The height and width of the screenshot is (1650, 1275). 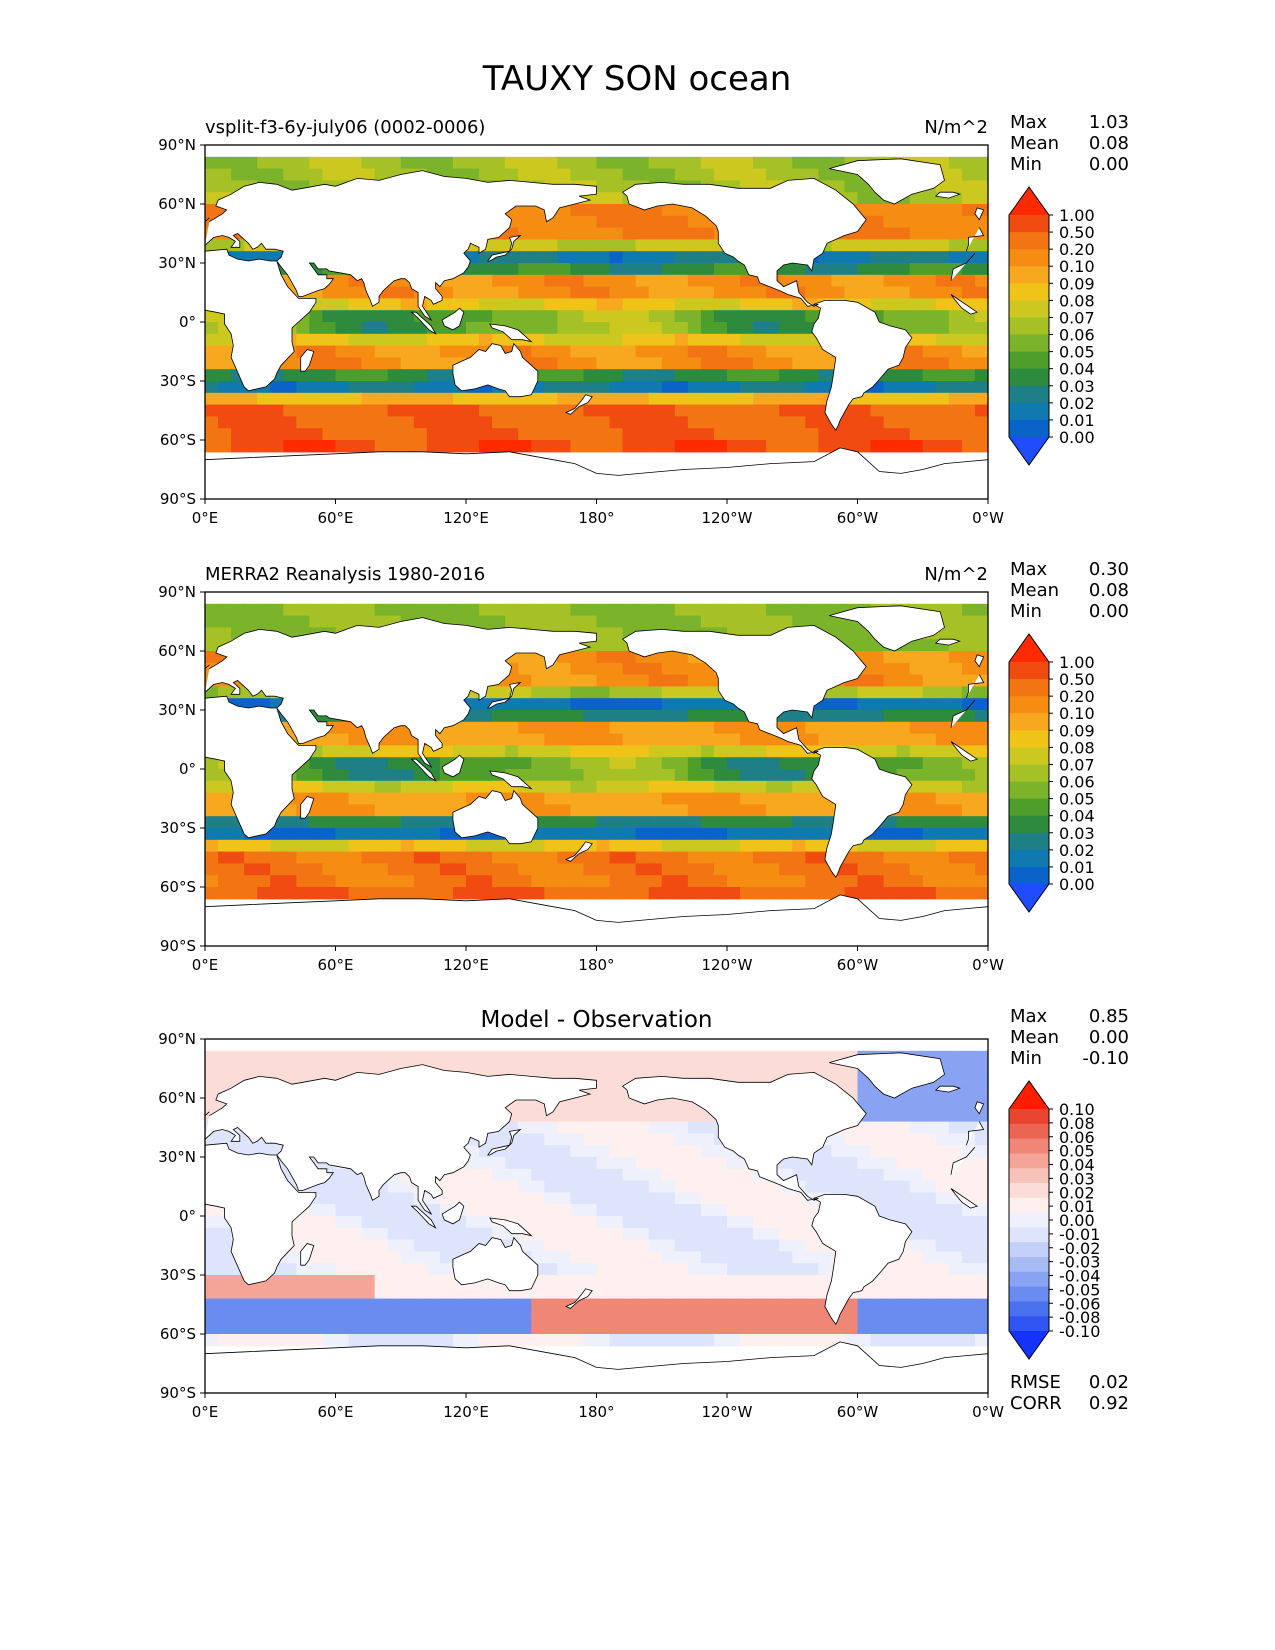 I want to click on colorbar-label: 0.20, so click(x=1077, y=696).